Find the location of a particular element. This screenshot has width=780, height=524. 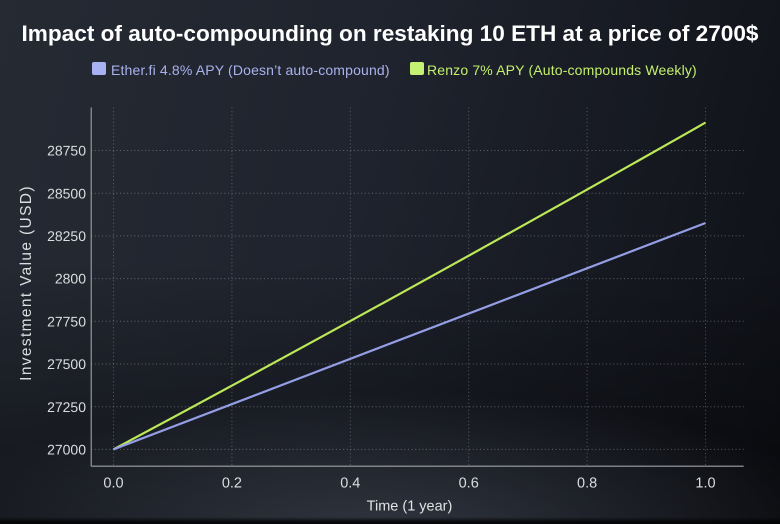

svg-text: 27250 is located at coordinates (66, 407).